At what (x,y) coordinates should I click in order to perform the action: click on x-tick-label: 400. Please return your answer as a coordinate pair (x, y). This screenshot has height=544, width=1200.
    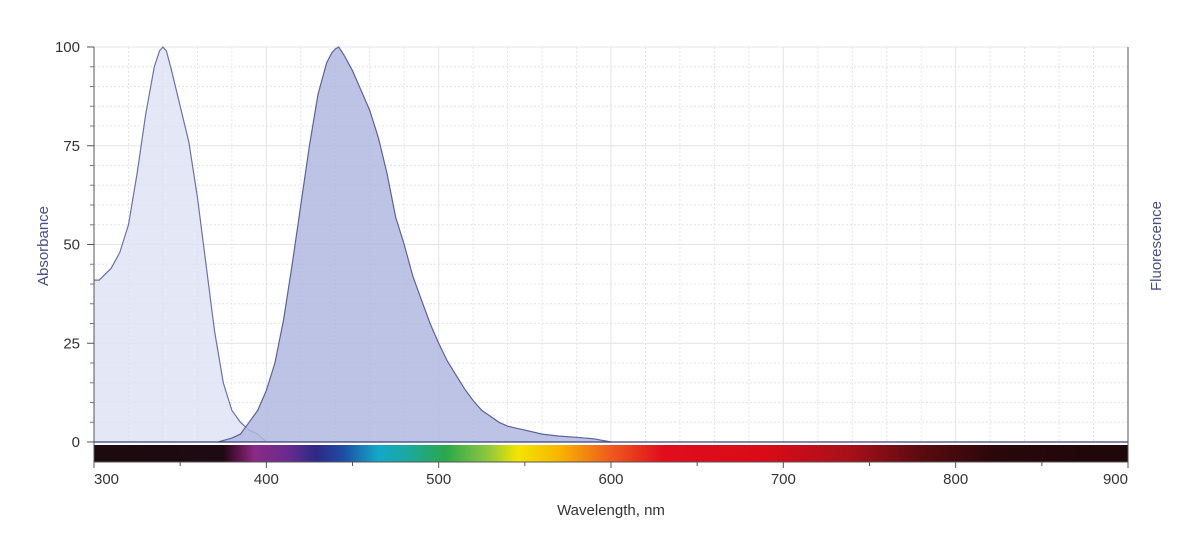
    Looking at the image, I should click on (266, 479).